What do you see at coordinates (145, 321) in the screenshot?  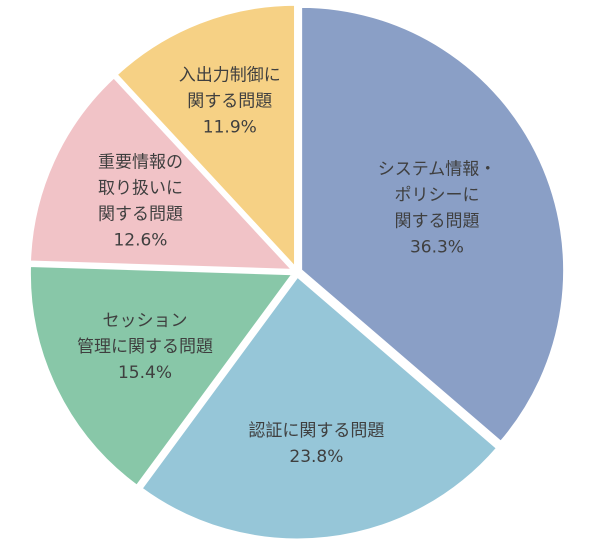 I see `slice-category-label: セッション` at bounding box center [145, 321].